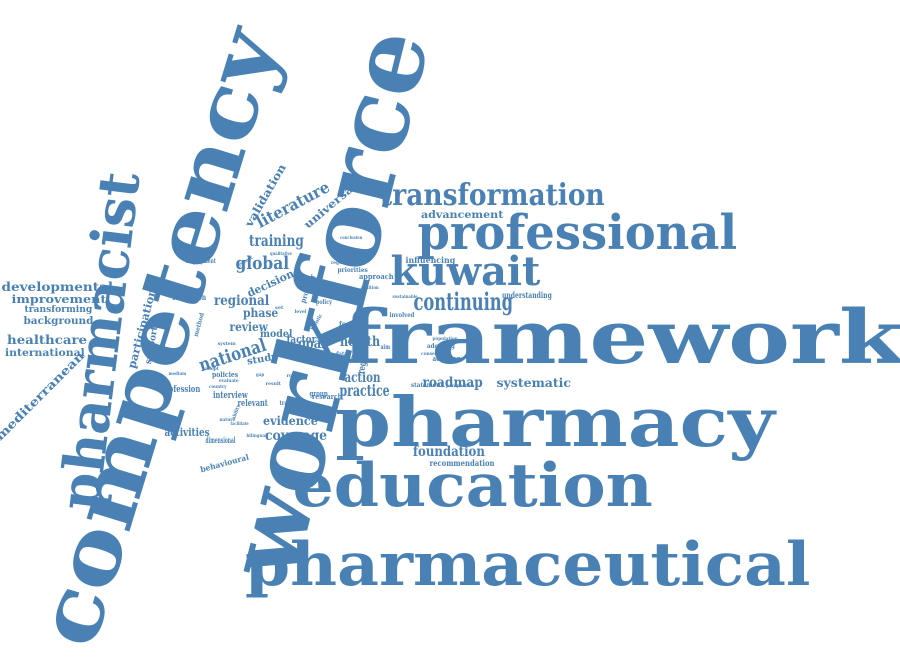 Image resolution: width=900 pixels, height=657 pixels. I want to click on word-action: action, so click(361, 378).